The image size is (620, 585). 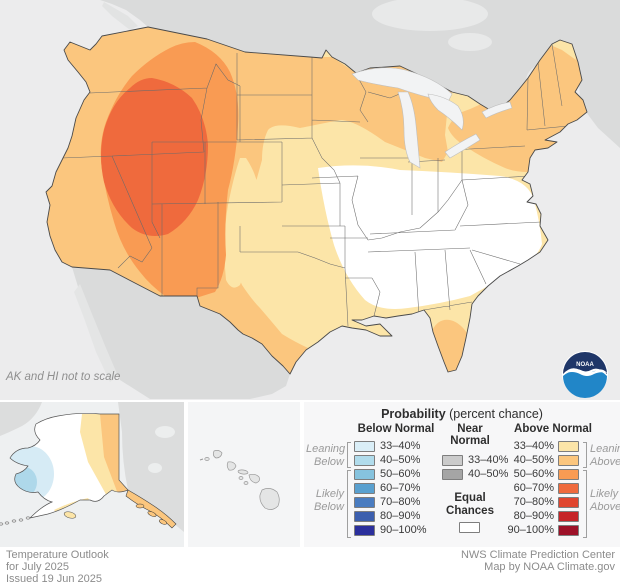 I want to click on hawaii-inset-map, so click(x=244, y=474).